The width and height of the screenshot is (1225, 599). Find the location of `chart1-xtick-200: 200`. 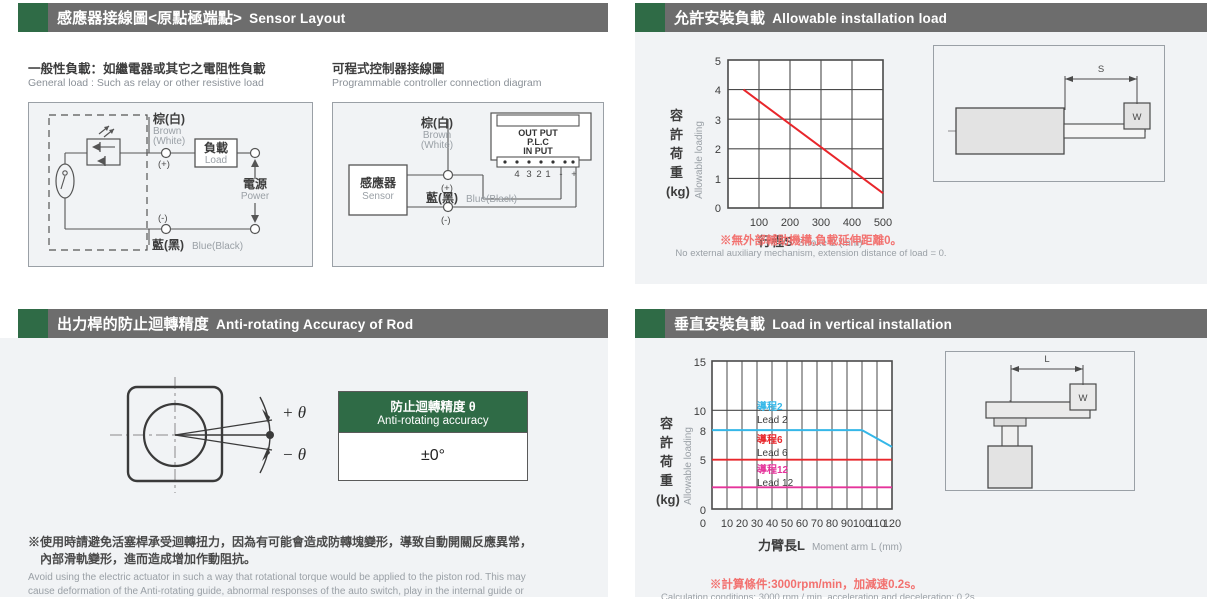

chart1-xtick-200: 200 is located at coordinates (790, 223).